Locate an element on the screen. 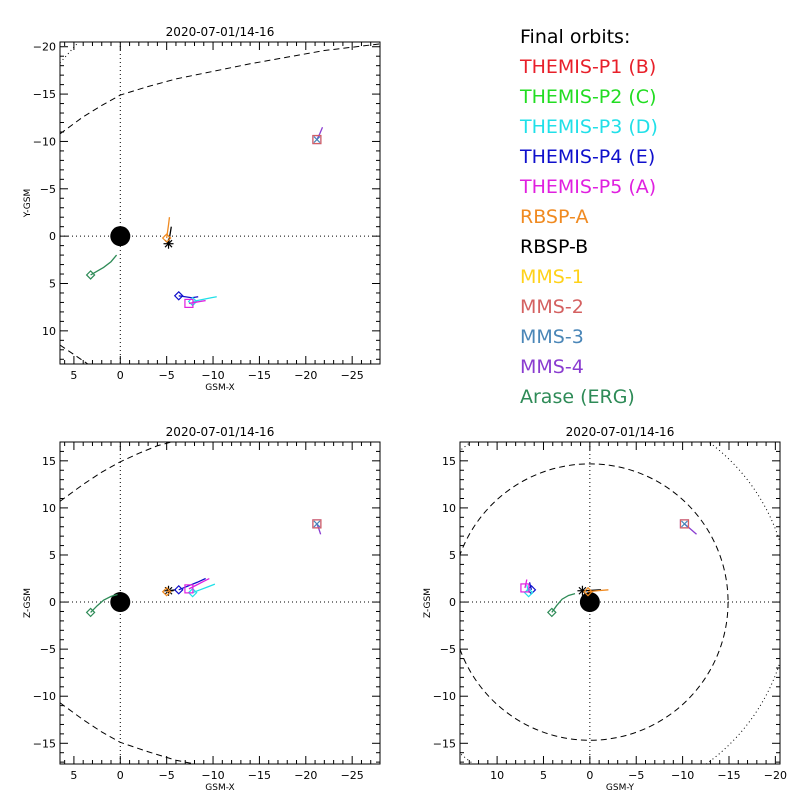  legend-entry: THEMIS-P2 (C) is located at coordinates (588, 97).